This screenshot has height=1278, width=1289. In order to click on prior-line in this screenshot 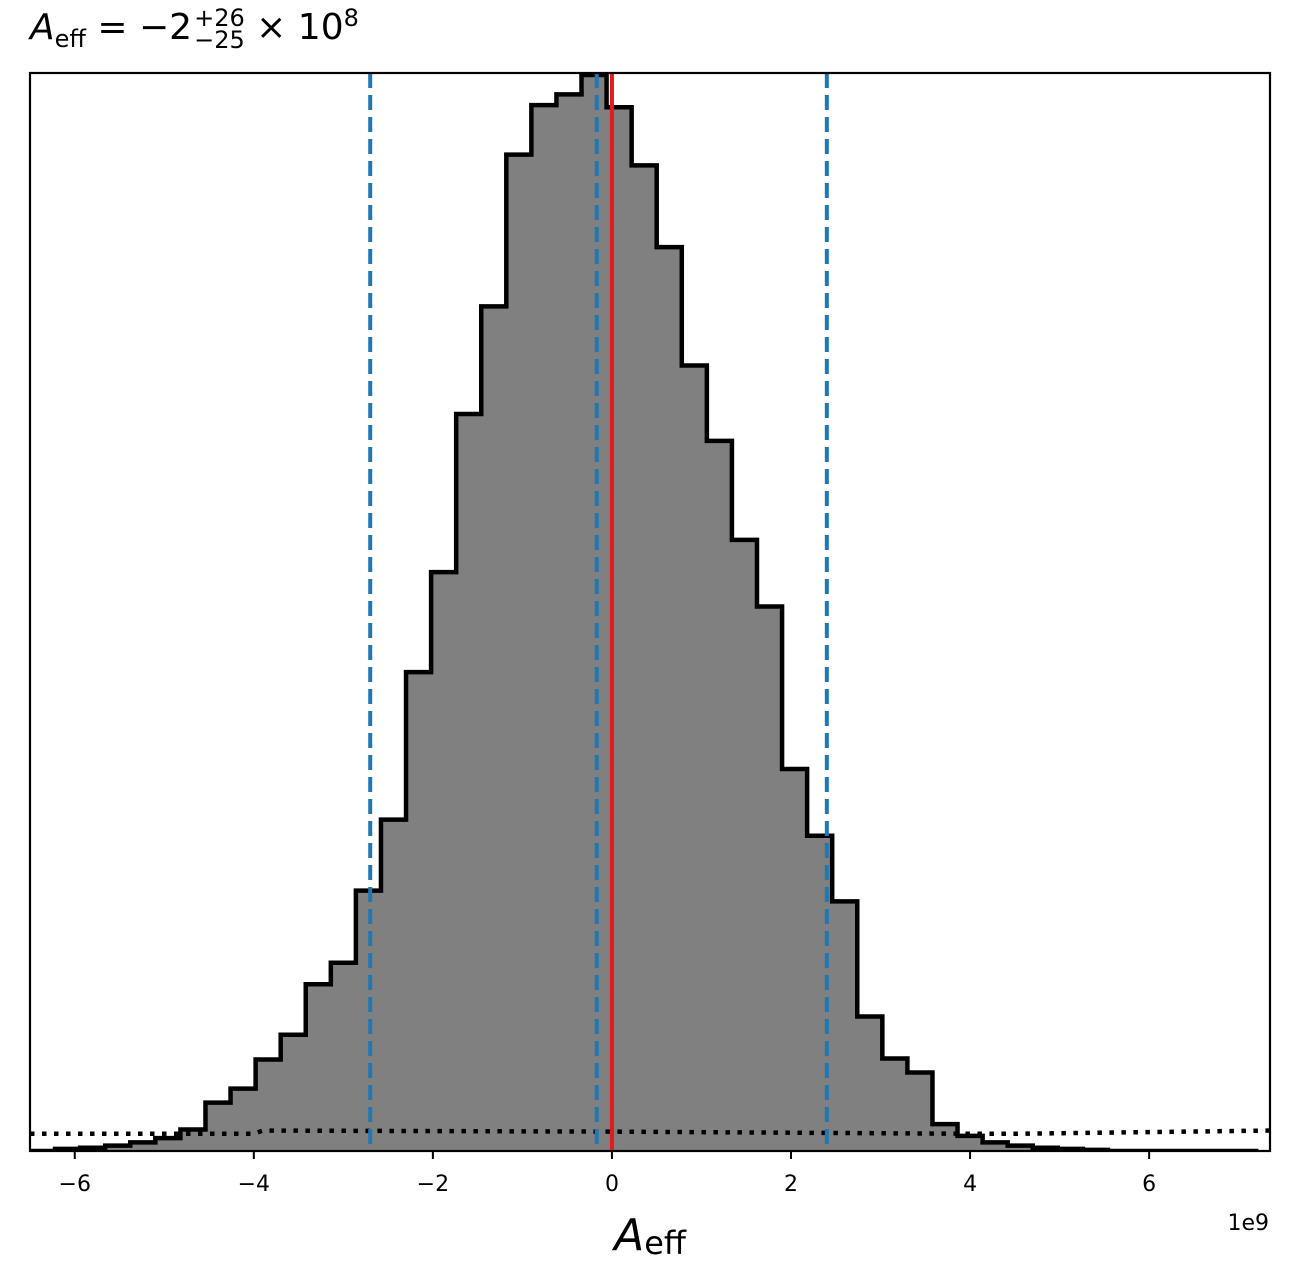, I will do `click(650, 1132)`.